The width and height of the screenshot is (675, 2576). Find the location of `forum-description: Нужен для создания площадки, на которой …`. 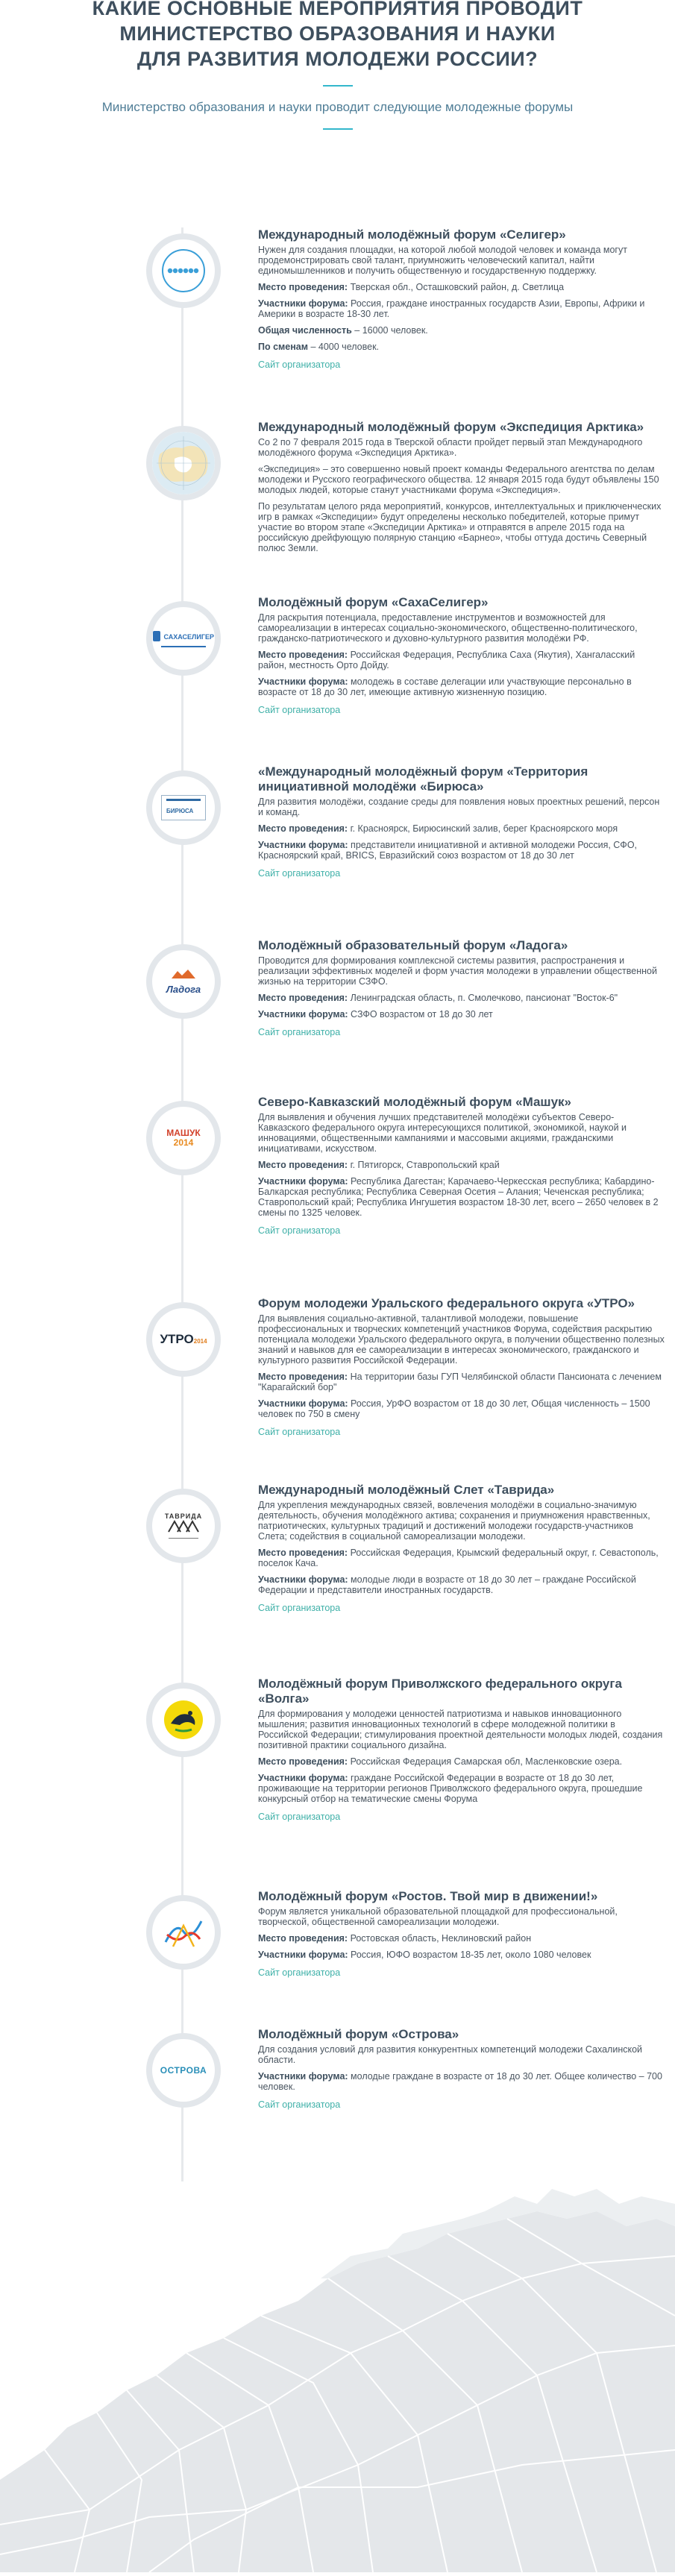

forum-description: Нужен для создания площадки, на которой … is located at coordinates (442, 260).